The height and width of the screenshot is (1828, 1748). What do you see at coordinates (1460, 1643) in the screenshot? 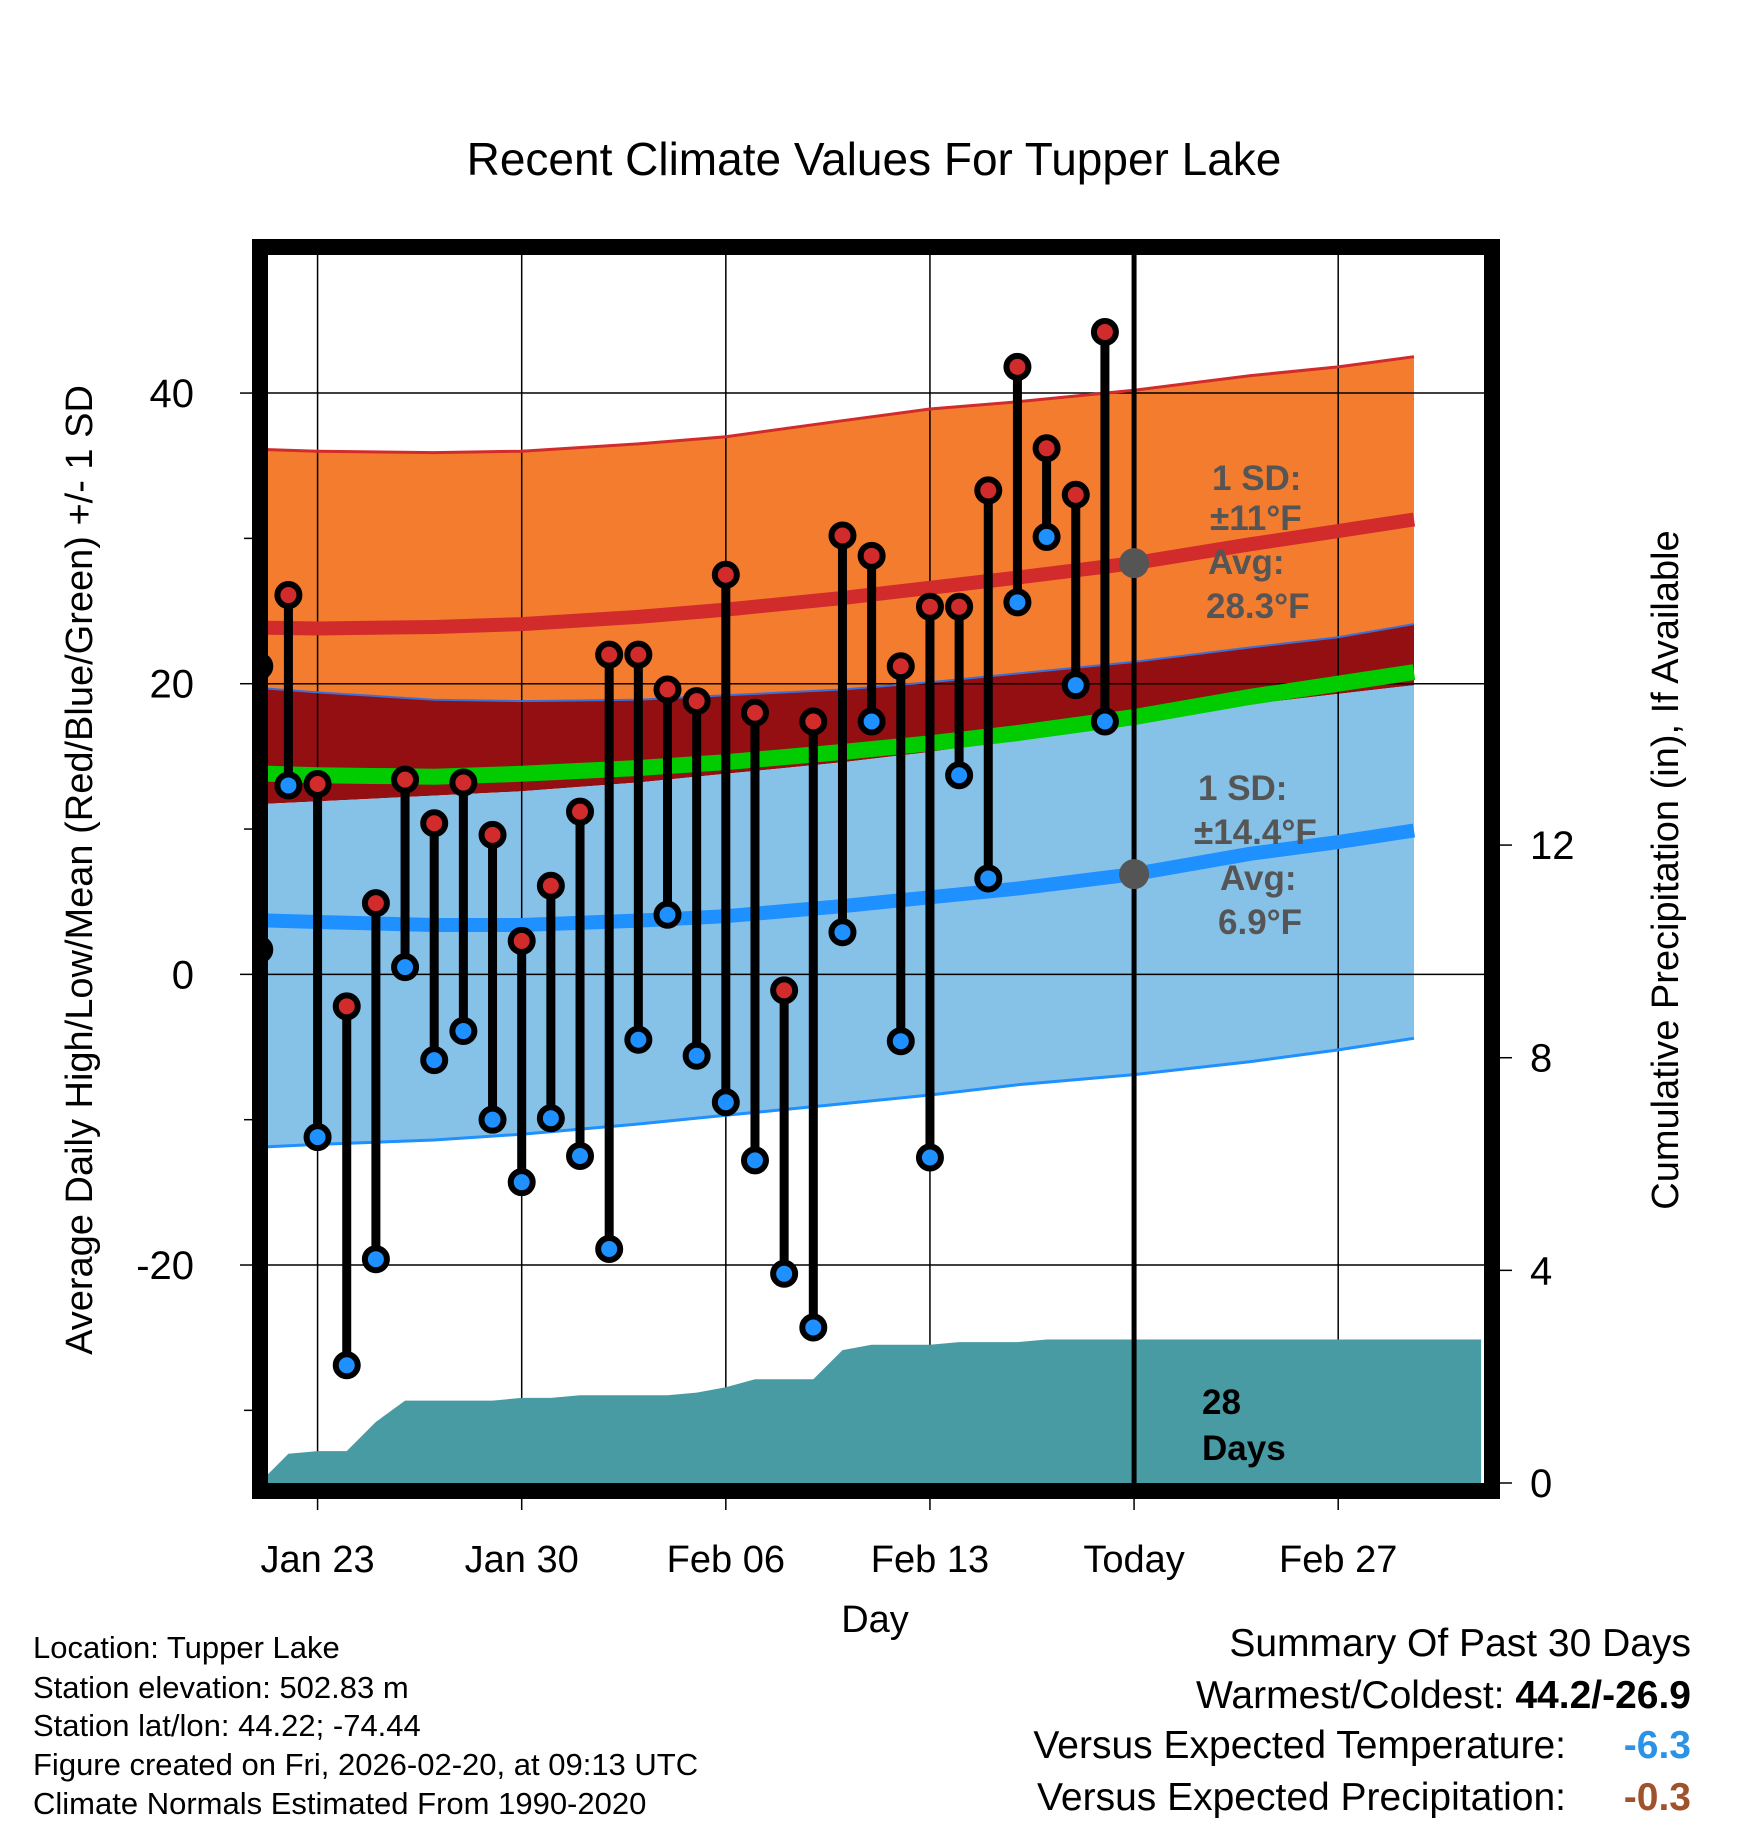
I see `summary-title: Summary Of Past 30 Days` at bounding box center [1460, 1643].